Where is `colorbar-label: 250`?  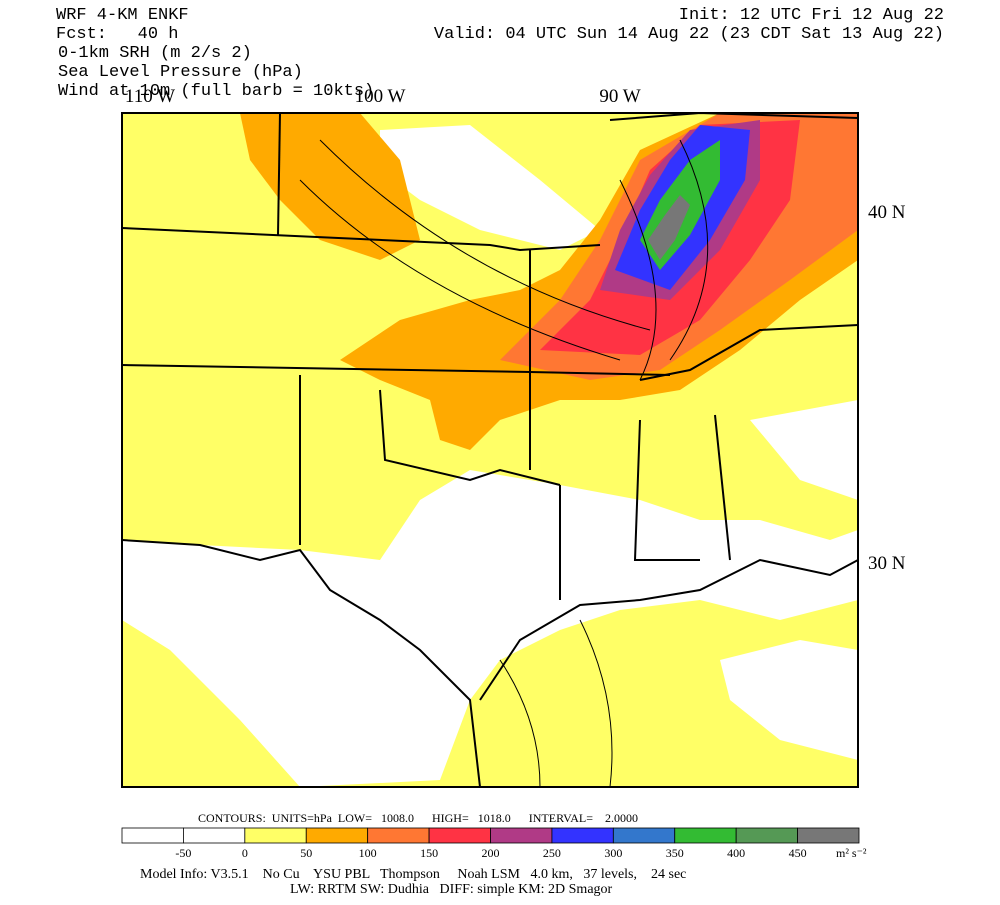 colorbar-label: 250 is located at coordinates (552, 853).